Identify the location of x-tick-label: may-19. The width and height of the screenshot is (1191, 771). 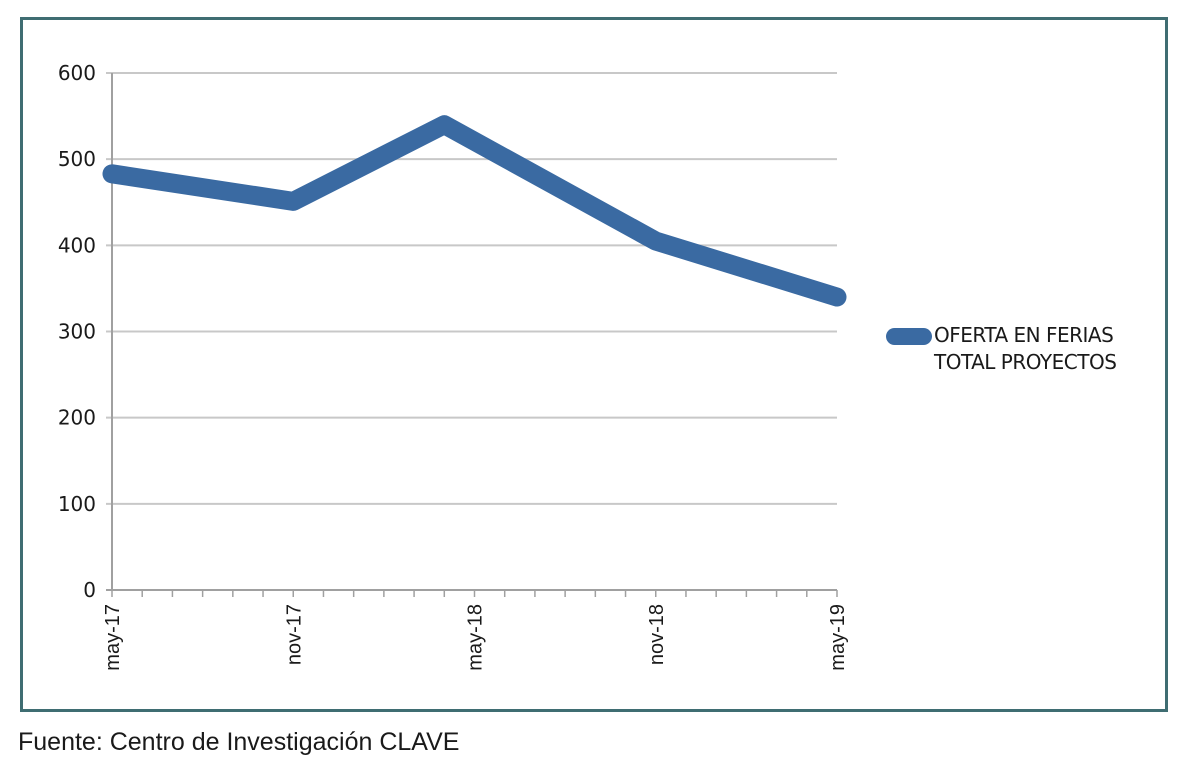
(838, 637).